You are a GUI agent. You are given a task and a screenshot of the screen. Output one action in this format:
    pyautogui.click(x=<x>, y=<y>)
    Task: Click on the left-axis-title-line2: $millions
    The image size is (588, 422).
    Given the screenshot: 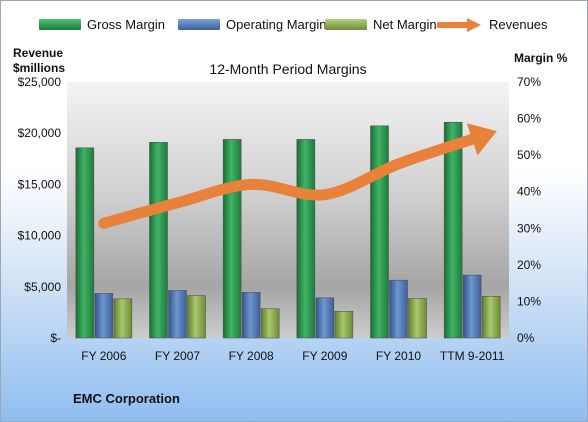 What is the action you would take?
    pyautogui.click(x=39, y=68)
    